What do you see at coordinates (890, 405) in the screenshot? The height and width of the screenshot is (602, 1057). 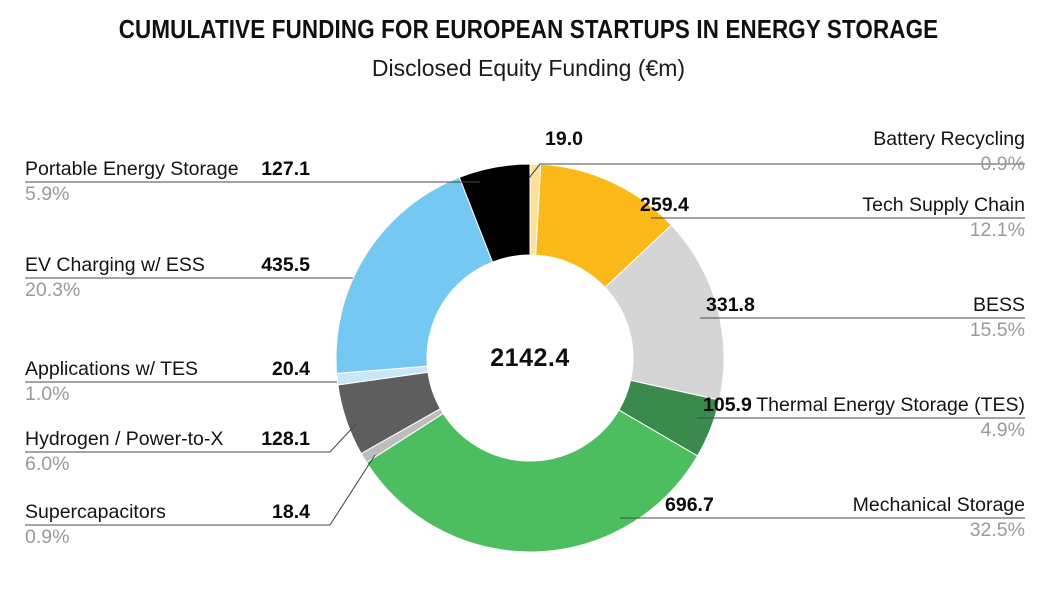 I see `callout-label: Thermal Energy Storage (TES)` at bounding box center [890, 405].